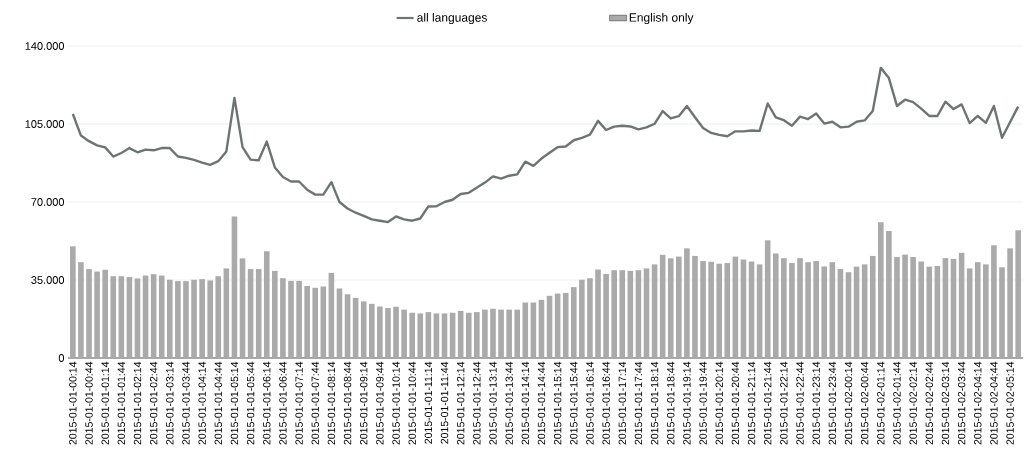 The image size is (1025, 469). Describe the element at coordinates (452, 18) in the screenshot. I see `legend-label: all languages` at that location.